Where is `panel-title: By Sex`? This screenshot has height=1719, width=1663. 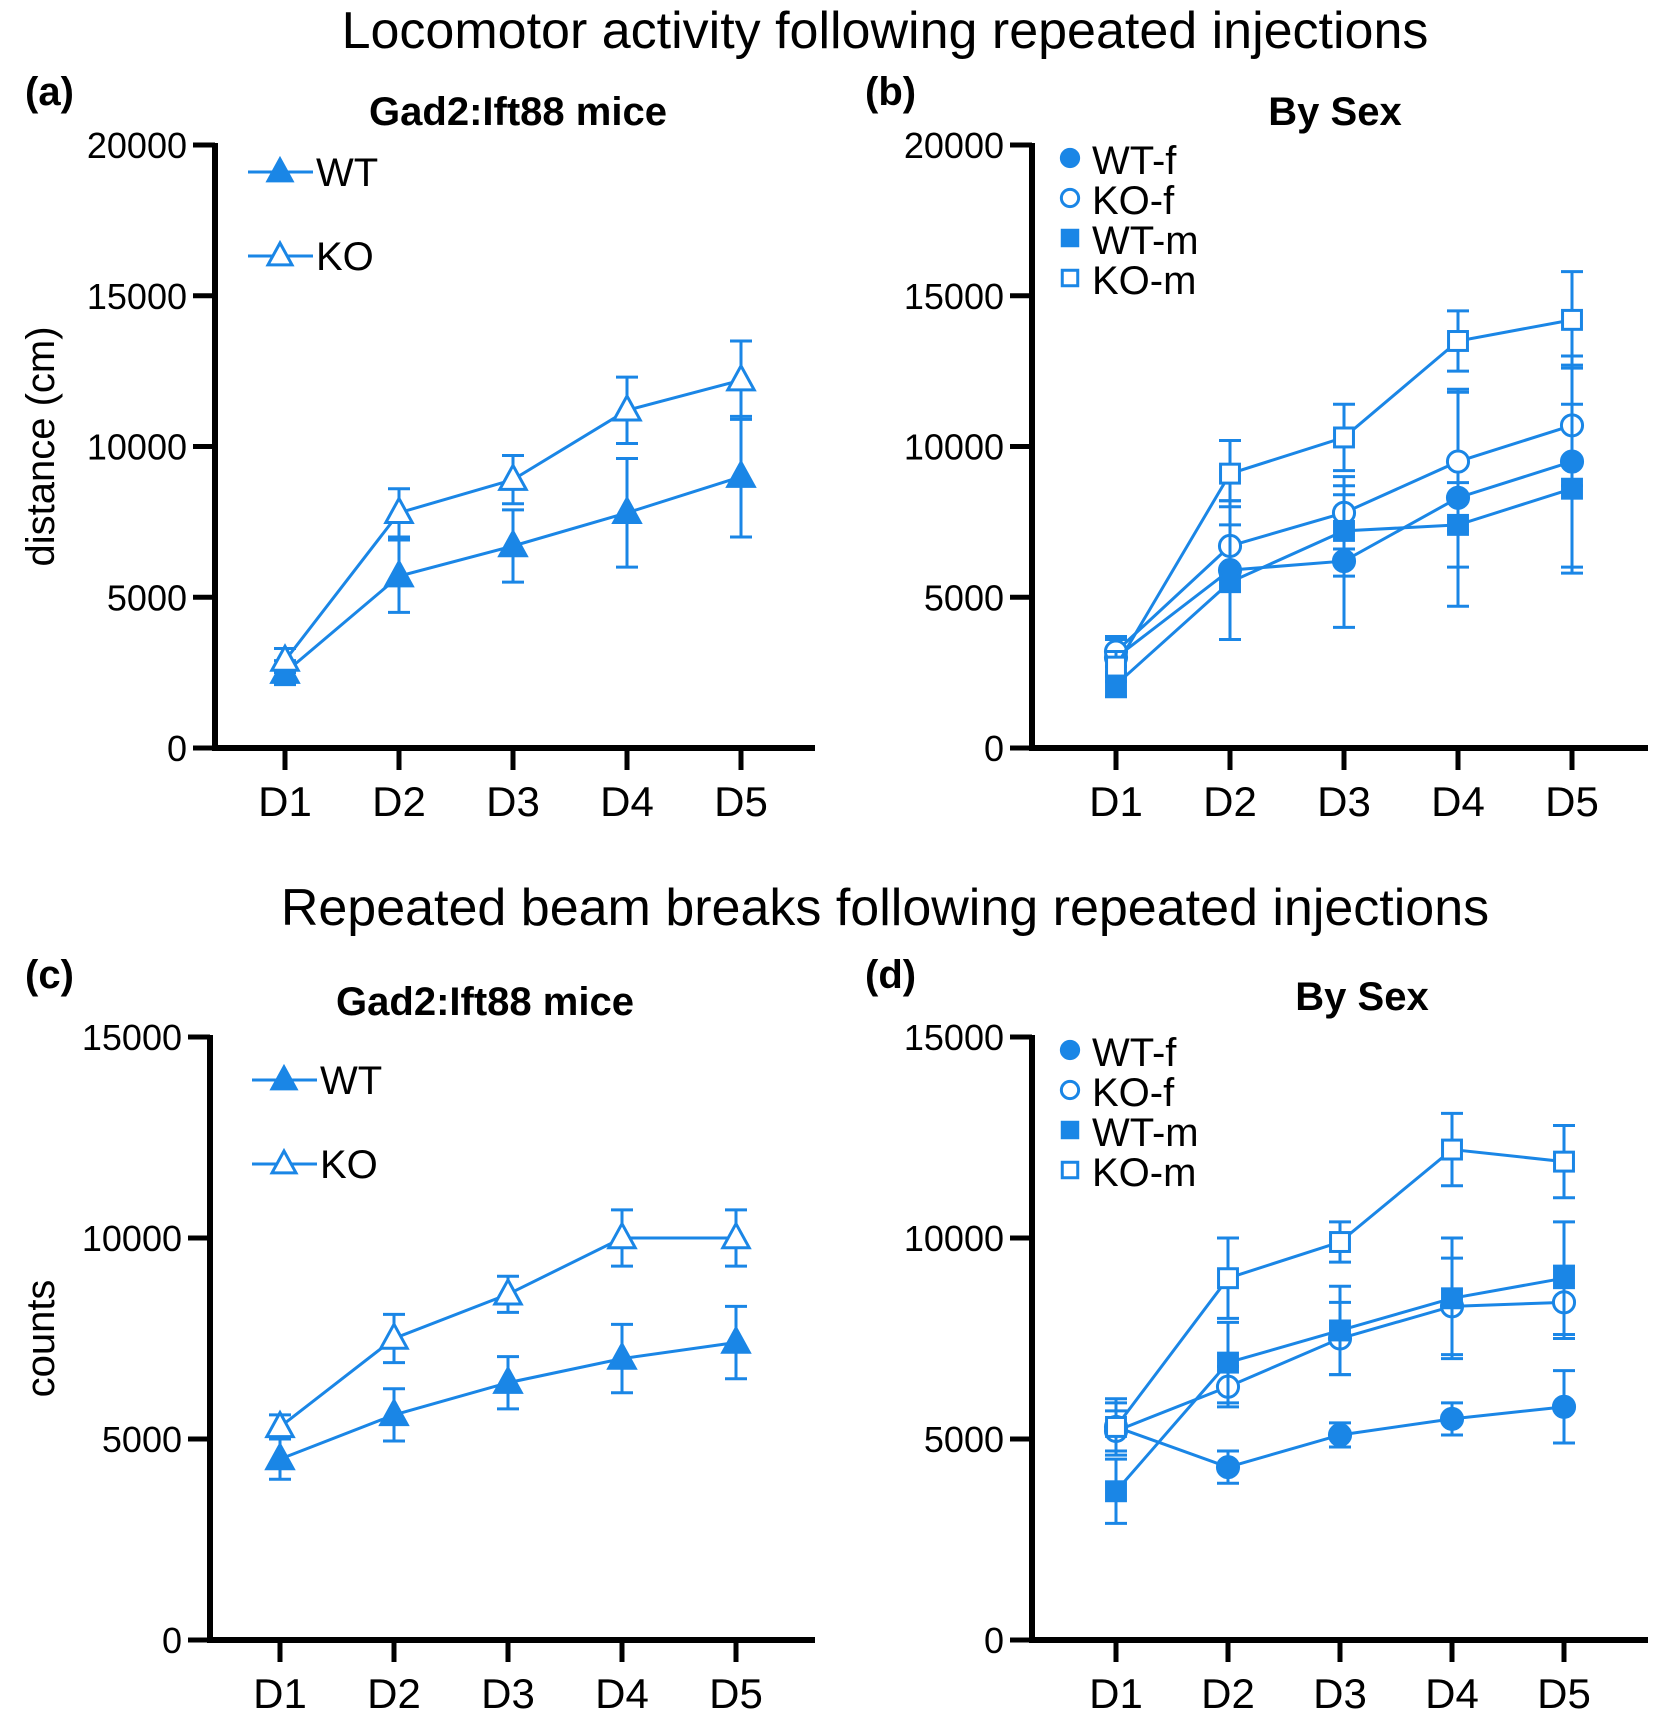 panel-title: By Sex is located at coordinates (1361, 997).